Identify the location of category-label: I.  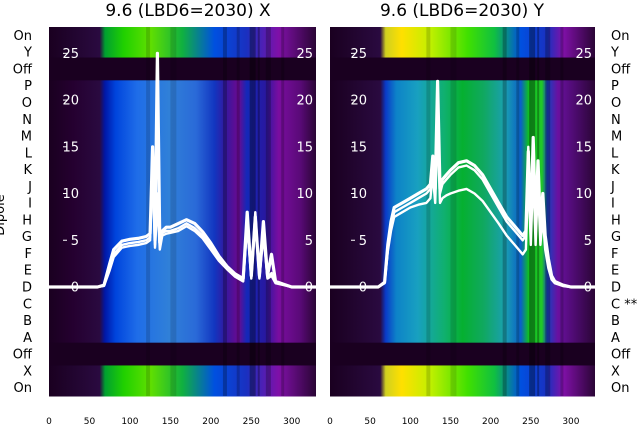
(613, 204).